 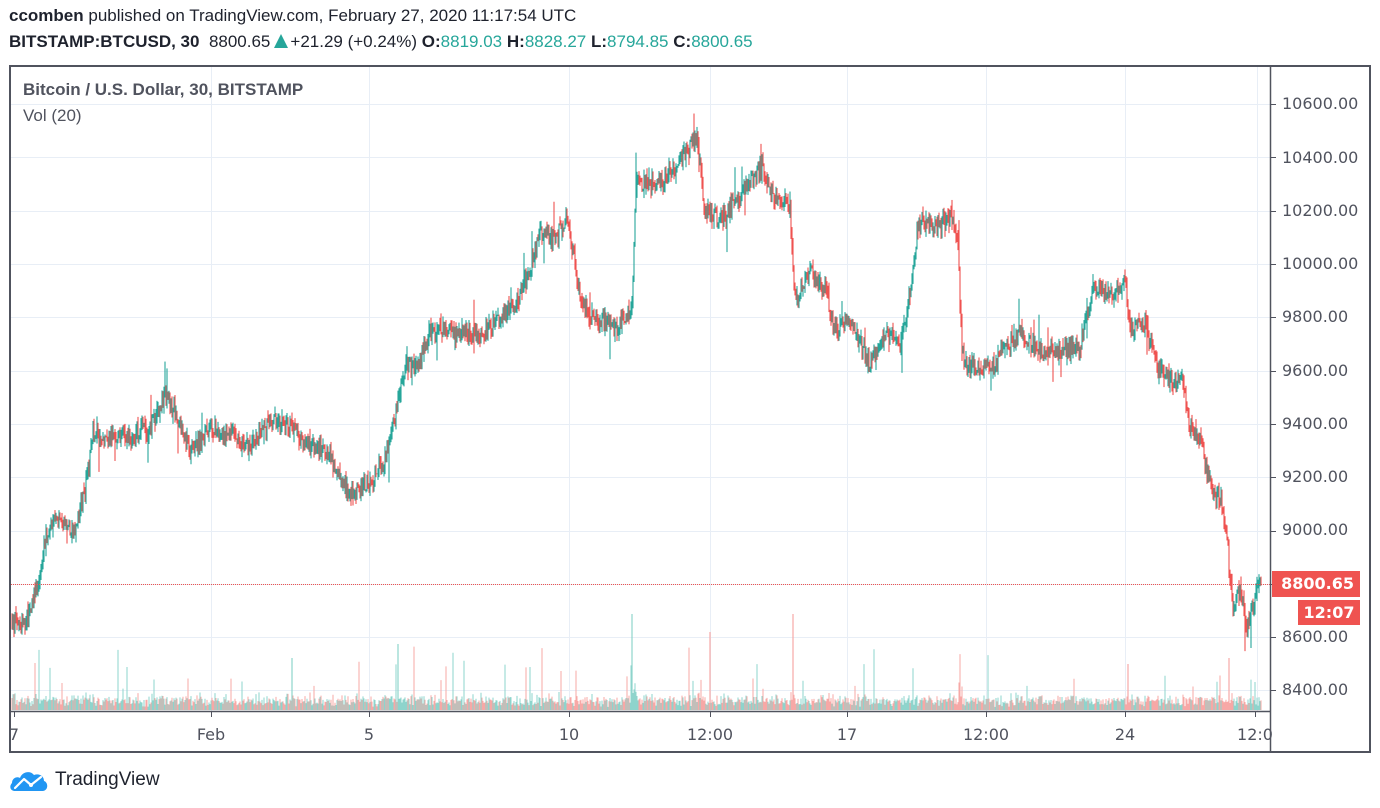 What do you see at coordinates (555, 41) in the screenshot?
I see `high-value: 8828.27` at bounding box center [555, 41].